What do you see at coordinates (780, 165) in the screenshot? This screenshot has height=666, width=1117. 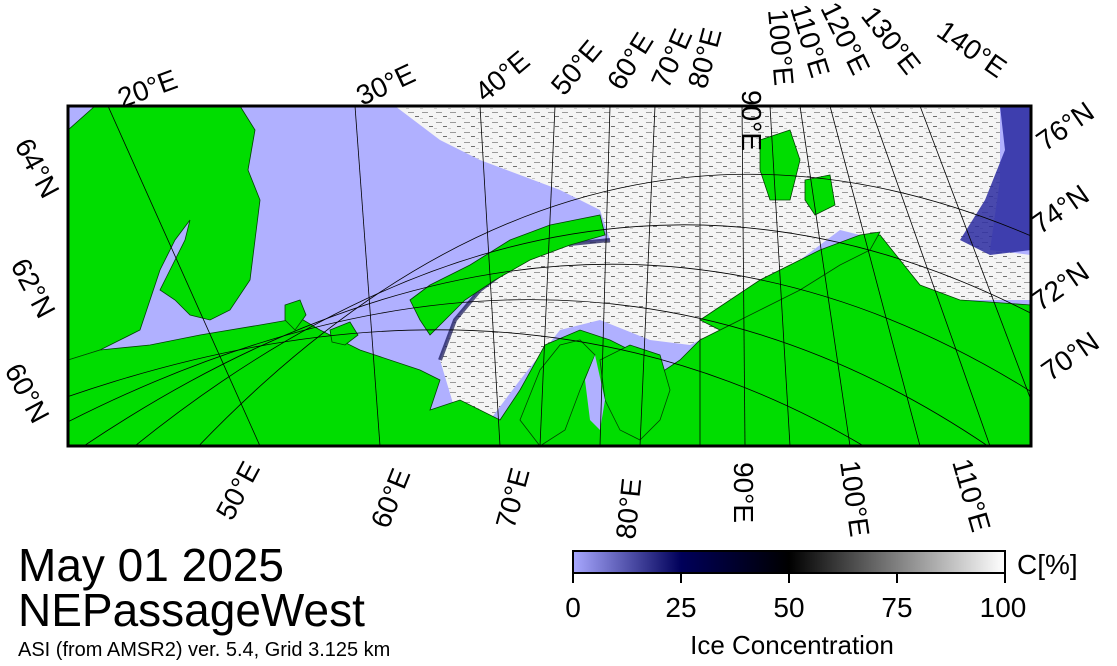 I see `land-severnaya-zemlya` at bounding box center [780, 165].